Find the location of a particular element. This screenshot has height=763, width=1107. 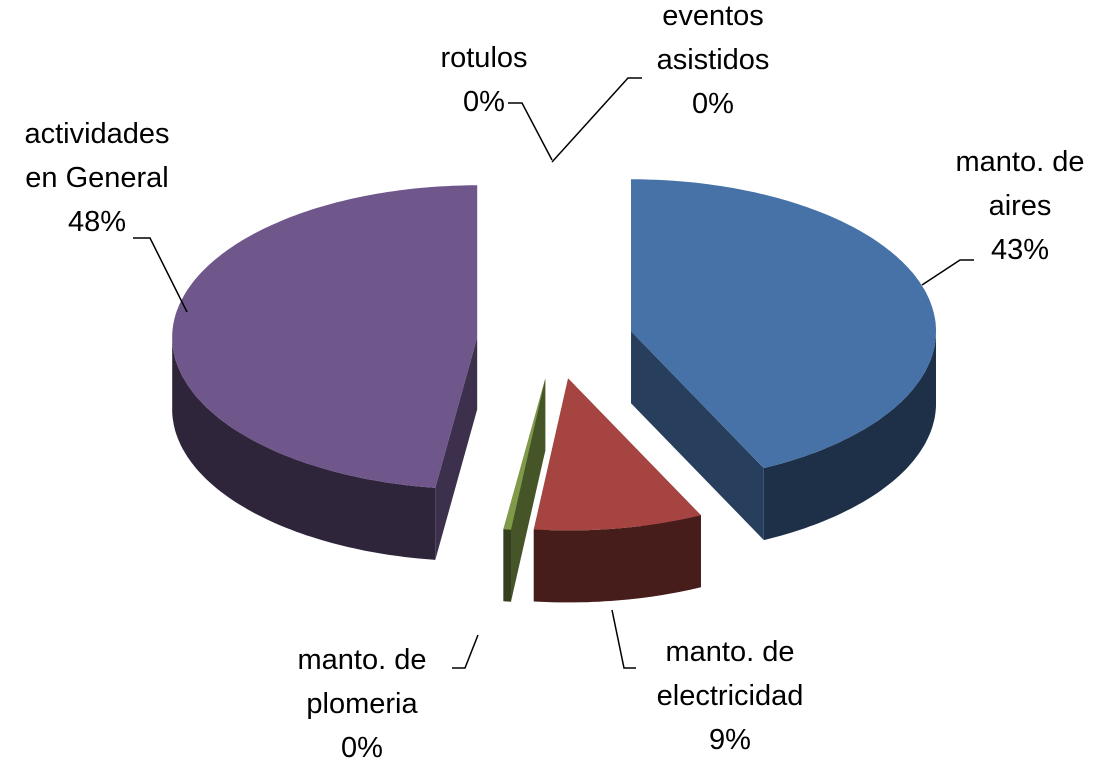

data-label: manto. de aires 43% is located at coordinates (1020, 206).